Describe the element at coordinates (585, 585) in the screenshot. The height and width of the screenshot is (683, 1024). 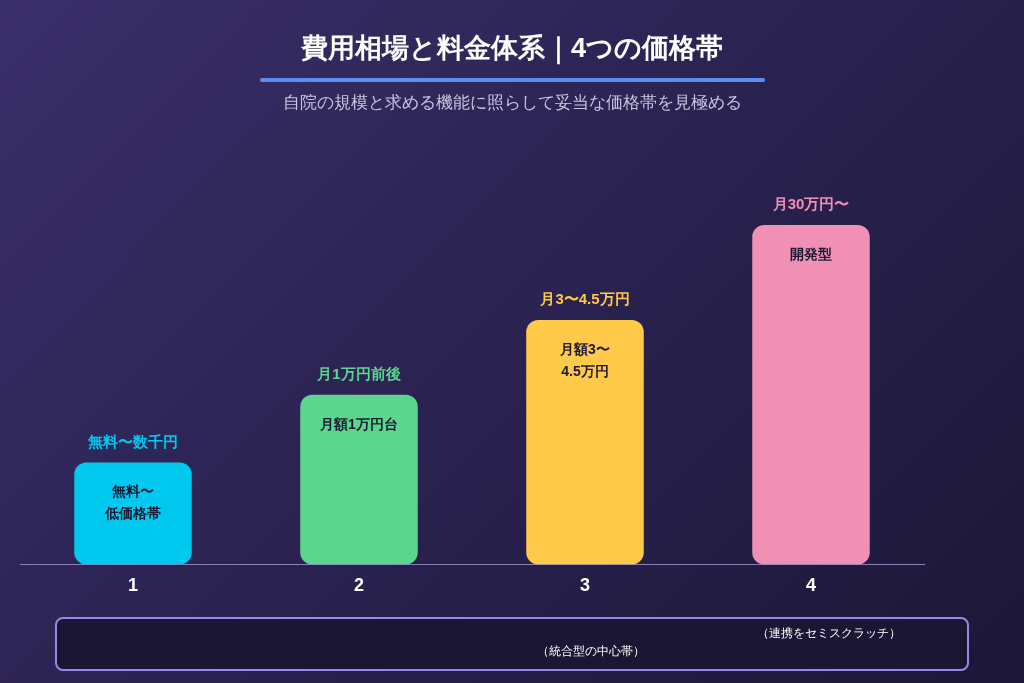
I see `x-tick-label: 3` at that location.